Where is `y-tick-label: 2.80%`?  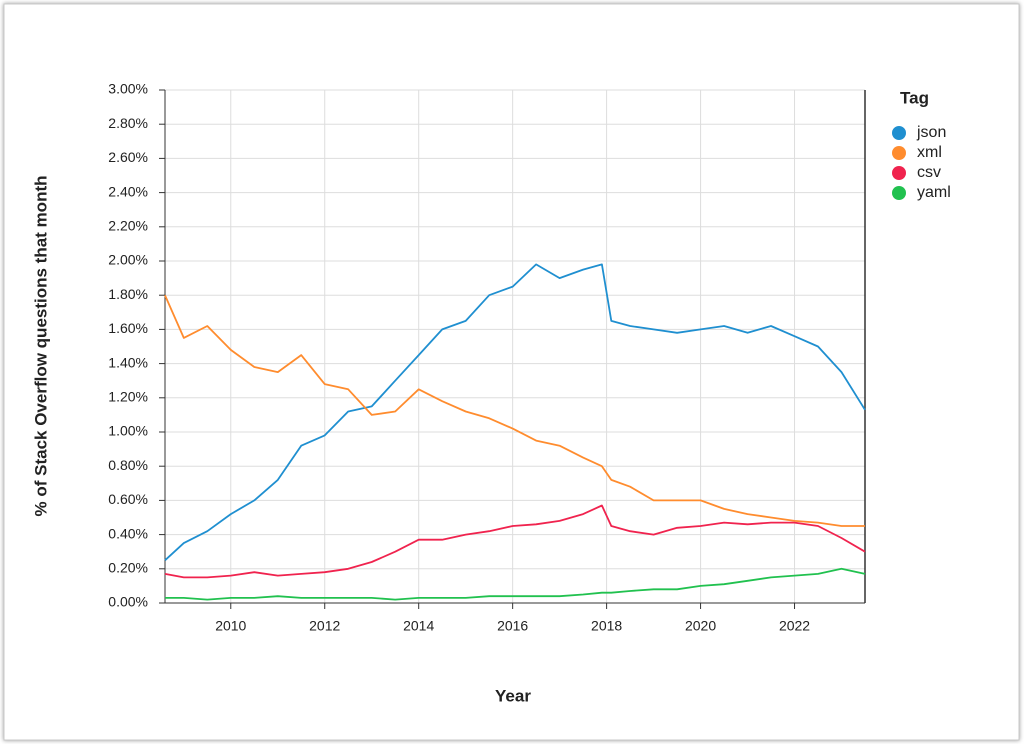 y-tick-label: 2.80% is located at coordinates (128, 123).